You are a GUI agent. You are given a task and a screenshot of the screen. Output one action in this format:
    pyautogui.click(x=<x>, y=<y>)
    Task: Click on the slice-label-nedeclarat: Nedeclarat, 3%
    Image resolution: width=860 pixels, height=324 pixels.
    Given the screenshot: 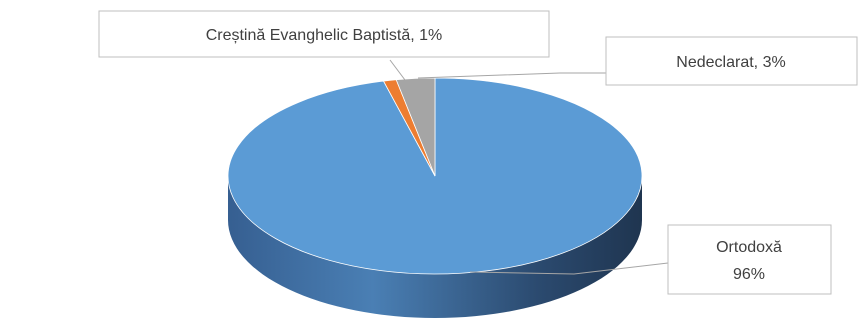 What is the action you would take?
    pyautogui.click(x=730, y=62)
    